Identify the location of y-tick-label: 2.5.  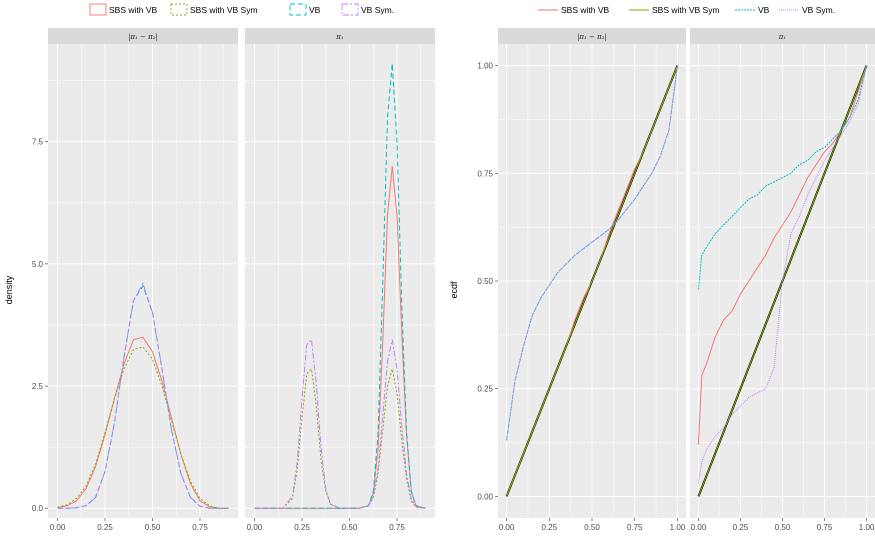
(38, 386).